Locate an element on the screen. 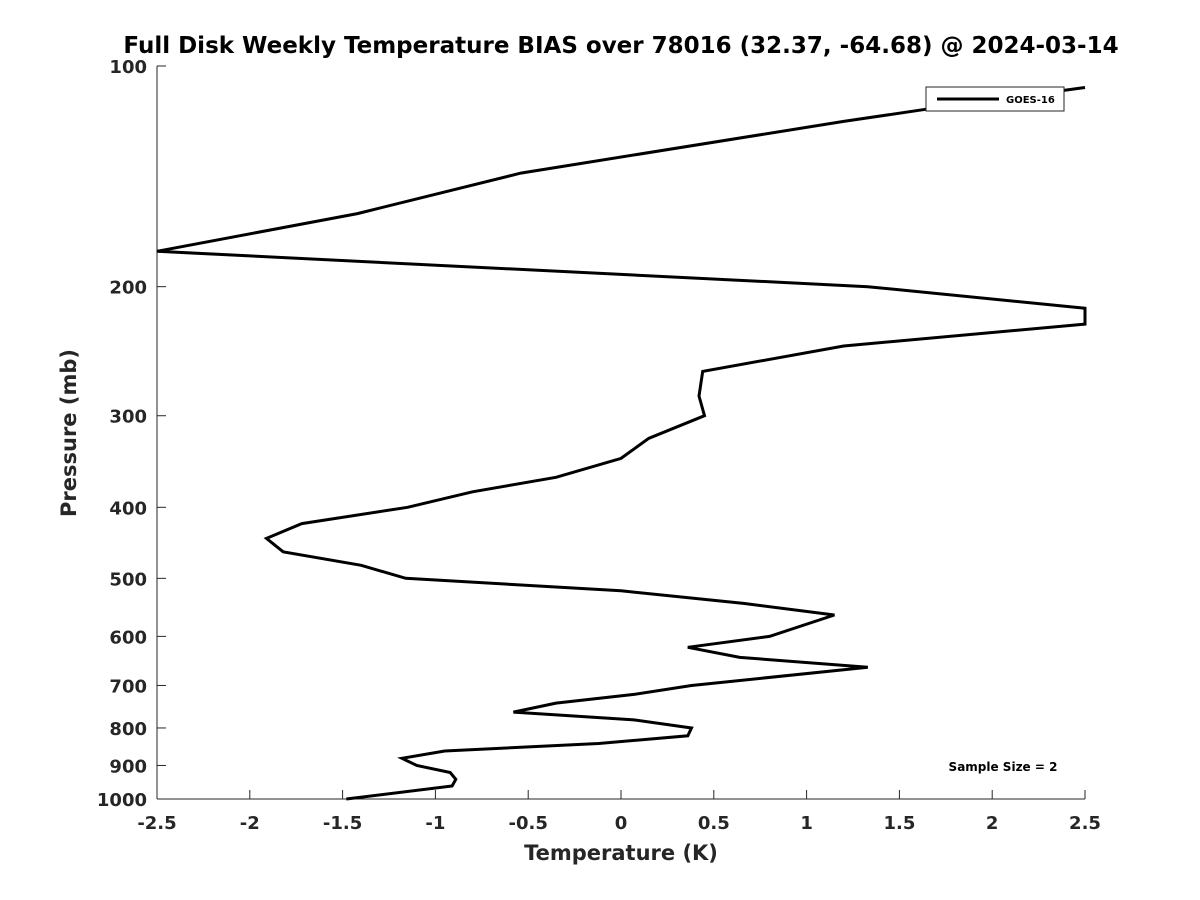 This screenshot has height=900, width=1200. y-tick-label: 100 is located at coordinates (128, 67).